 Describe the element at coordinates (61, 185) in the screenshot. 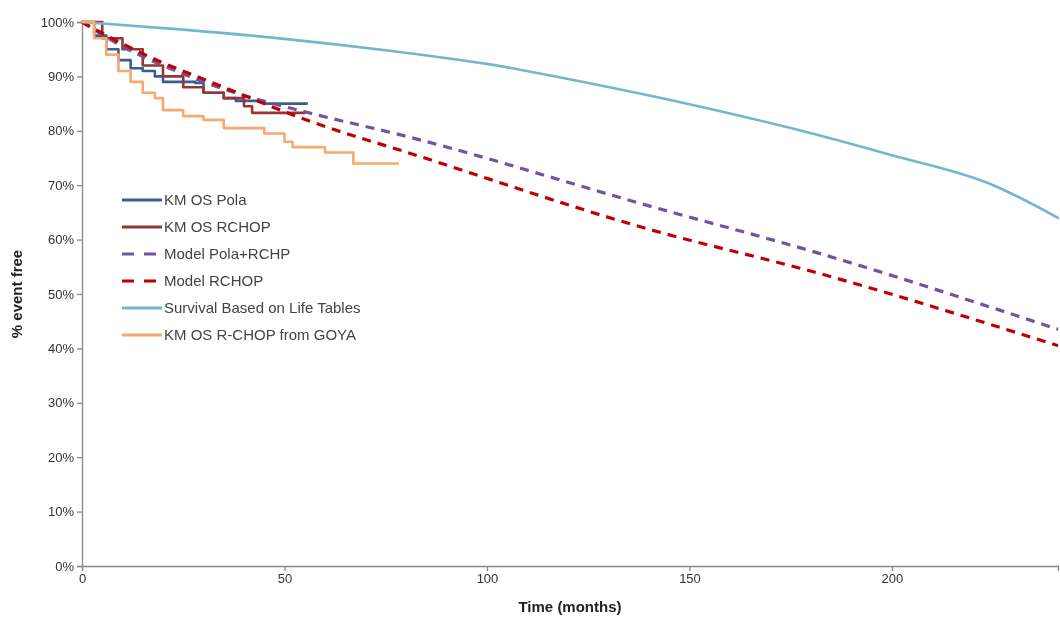

I see `y-tick-label: 70%` at that location.